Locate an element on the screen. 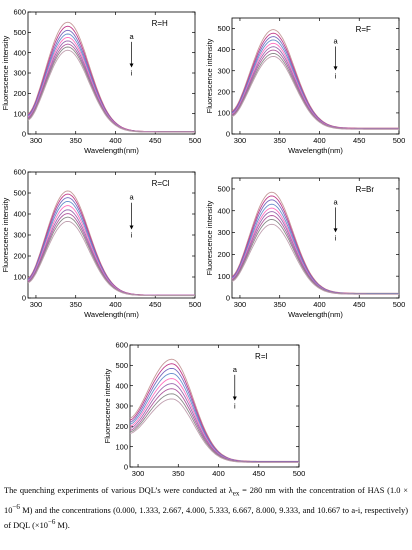 The image size is (412, 550). caption-text-4: M). is located at coordinates (62, 526).